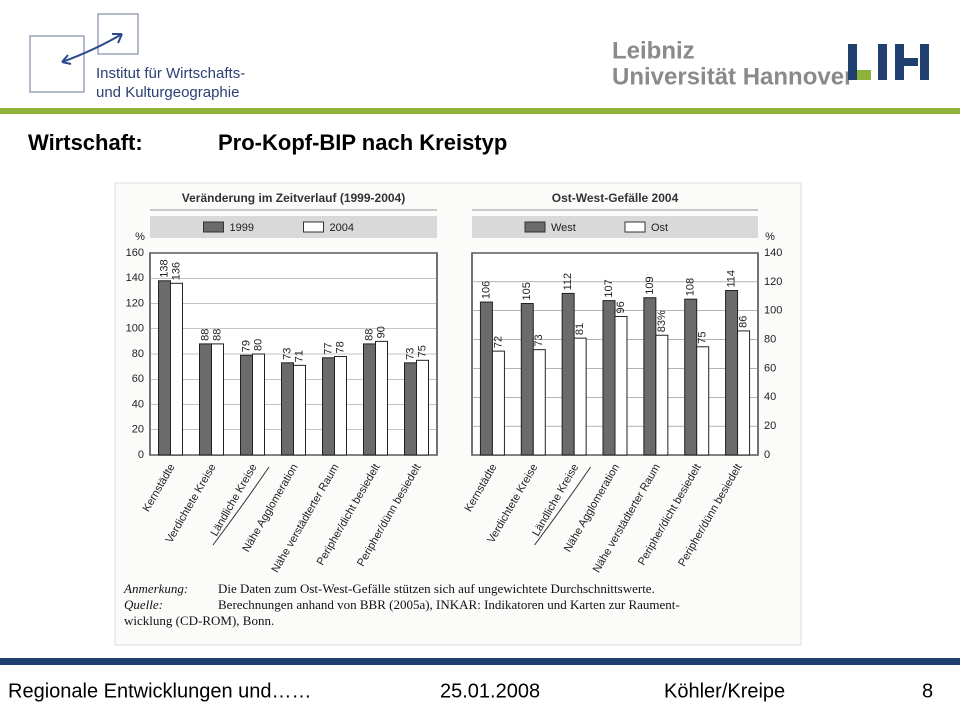 This screenshot has height=720, width=960. I want to click on logo-arrow, so click(92, 48).